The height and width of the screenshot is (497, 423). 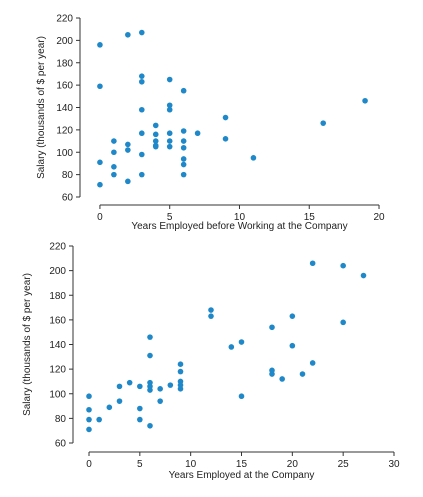 I want to click on x-tick-label: 25, so click(x=344, y=464).